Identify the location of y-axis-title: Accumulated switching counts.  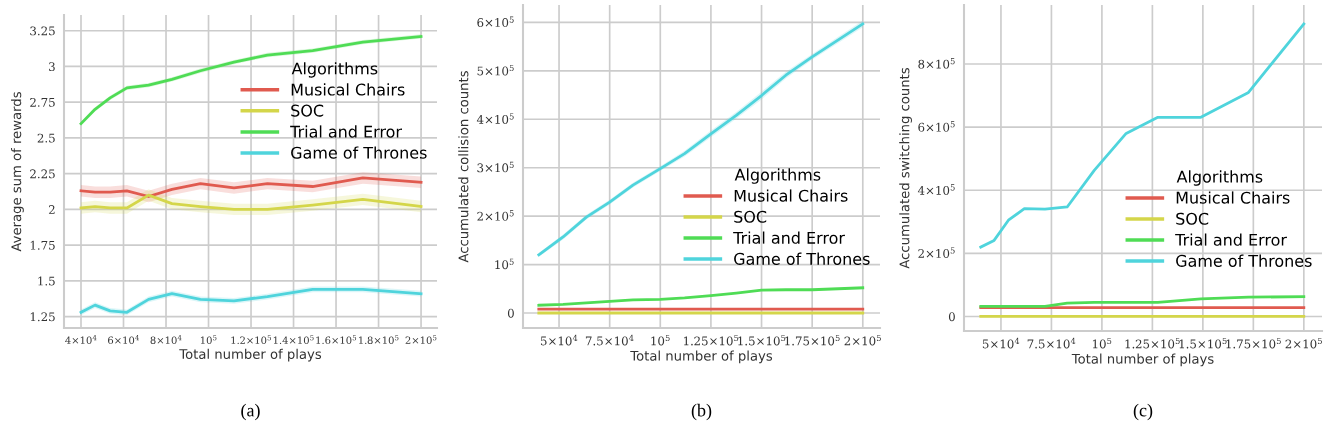
(905, 168).